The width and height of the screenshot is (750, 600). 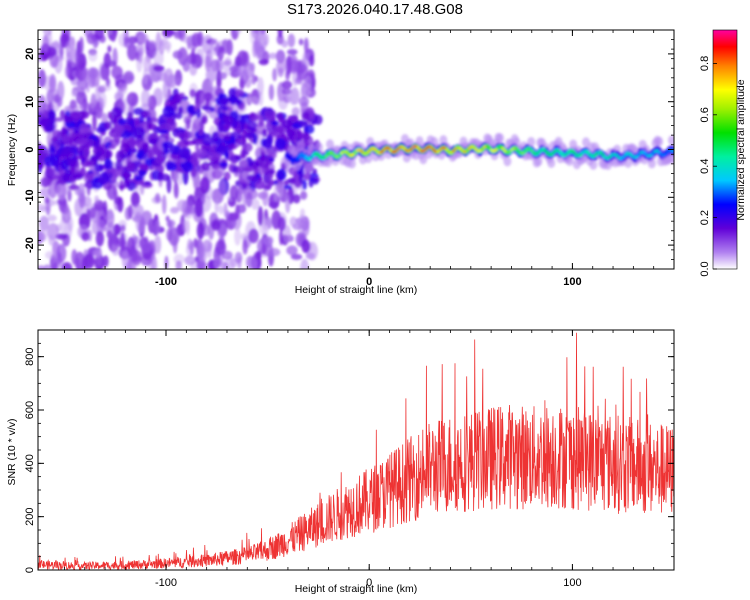 I want to click on snr-ytick-label: 200, so click(x=30, y=516).